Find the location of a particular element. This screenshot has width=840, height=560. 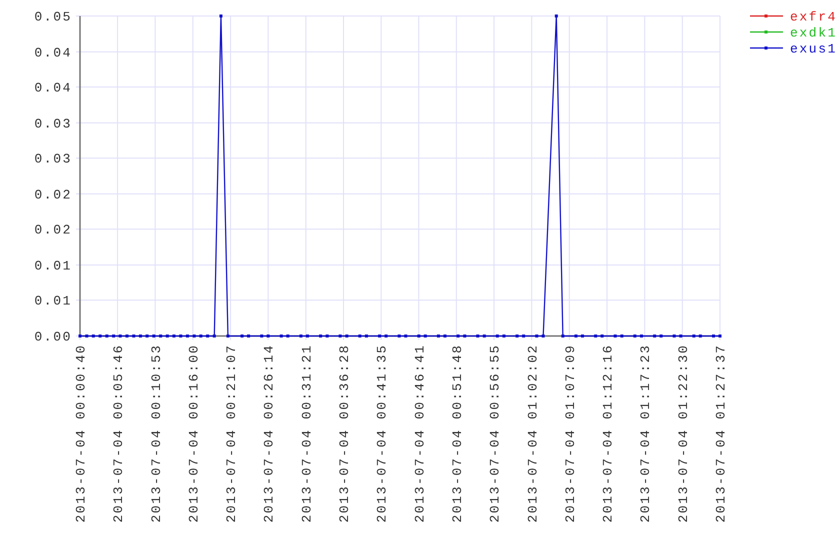

x-tick-label: 2013-07-04 01:02:02 is located at coordinates (532, 433).